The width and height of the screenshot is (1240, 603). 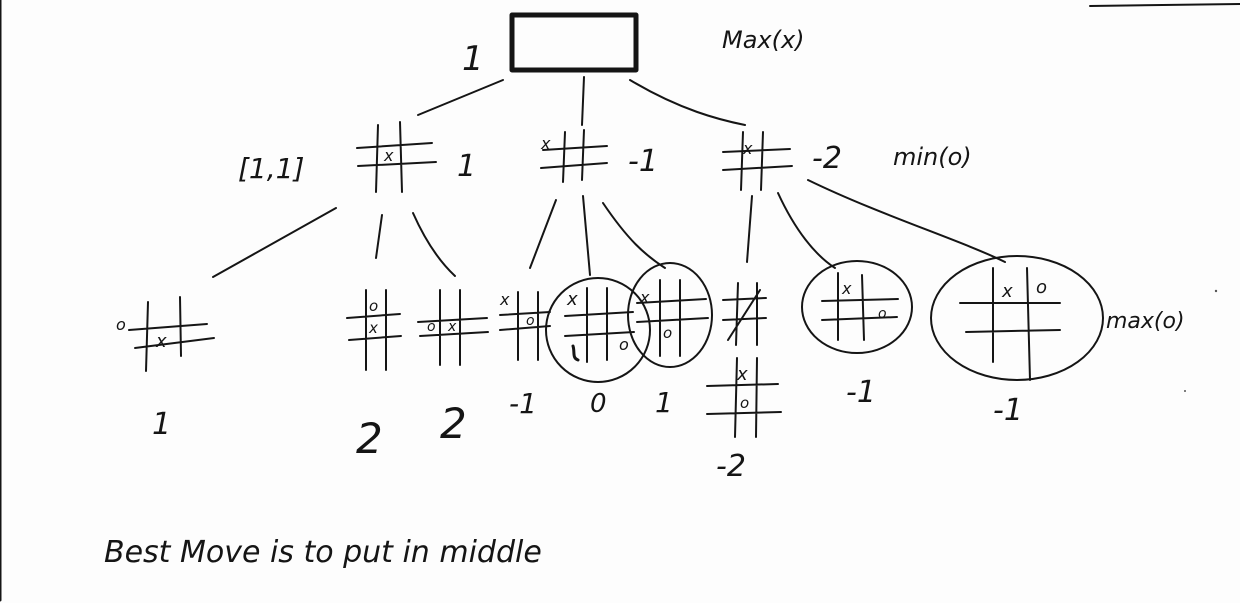 What do you see at coordinates (574, 42) in the screenshot?
I see `root-box` at bounding box center [574, 42].